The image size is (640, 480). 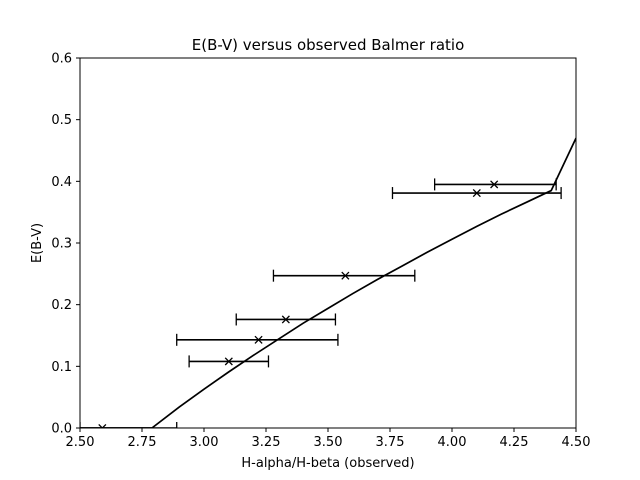 I want to click on chart-title: E(B-V) versus observed Balmer ratio, so click(x=328, y=45).